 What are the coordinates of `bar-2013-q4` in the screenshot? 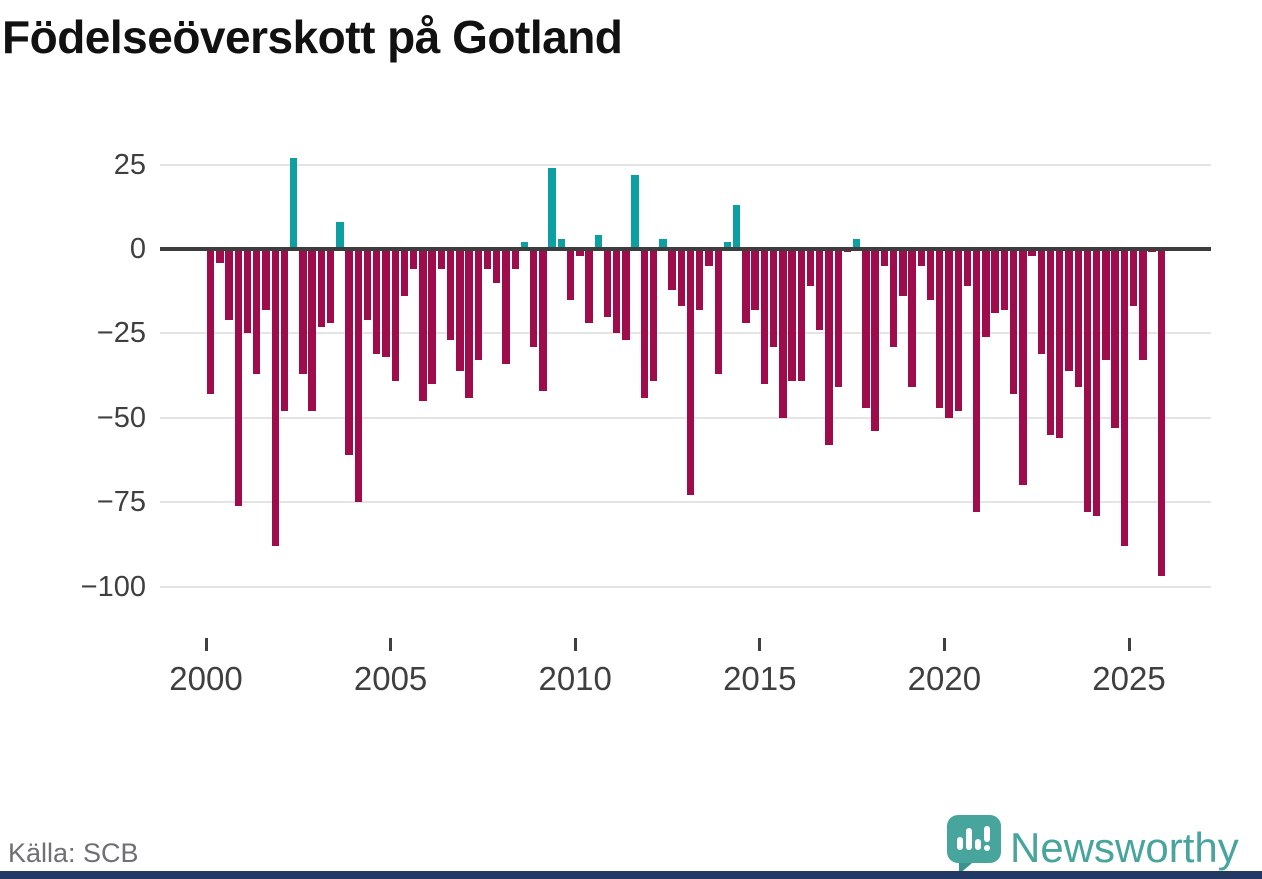 It's located at (718, 311).